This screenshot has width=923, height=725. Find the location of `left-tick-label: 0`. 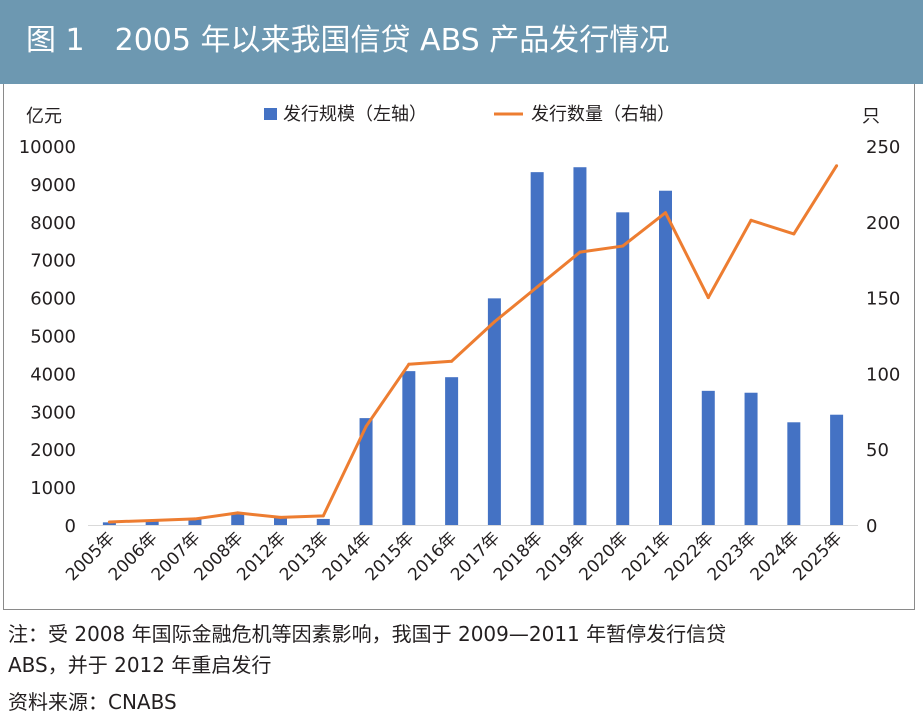

left-tick-label: 0 is located at coordinates (70, 526).